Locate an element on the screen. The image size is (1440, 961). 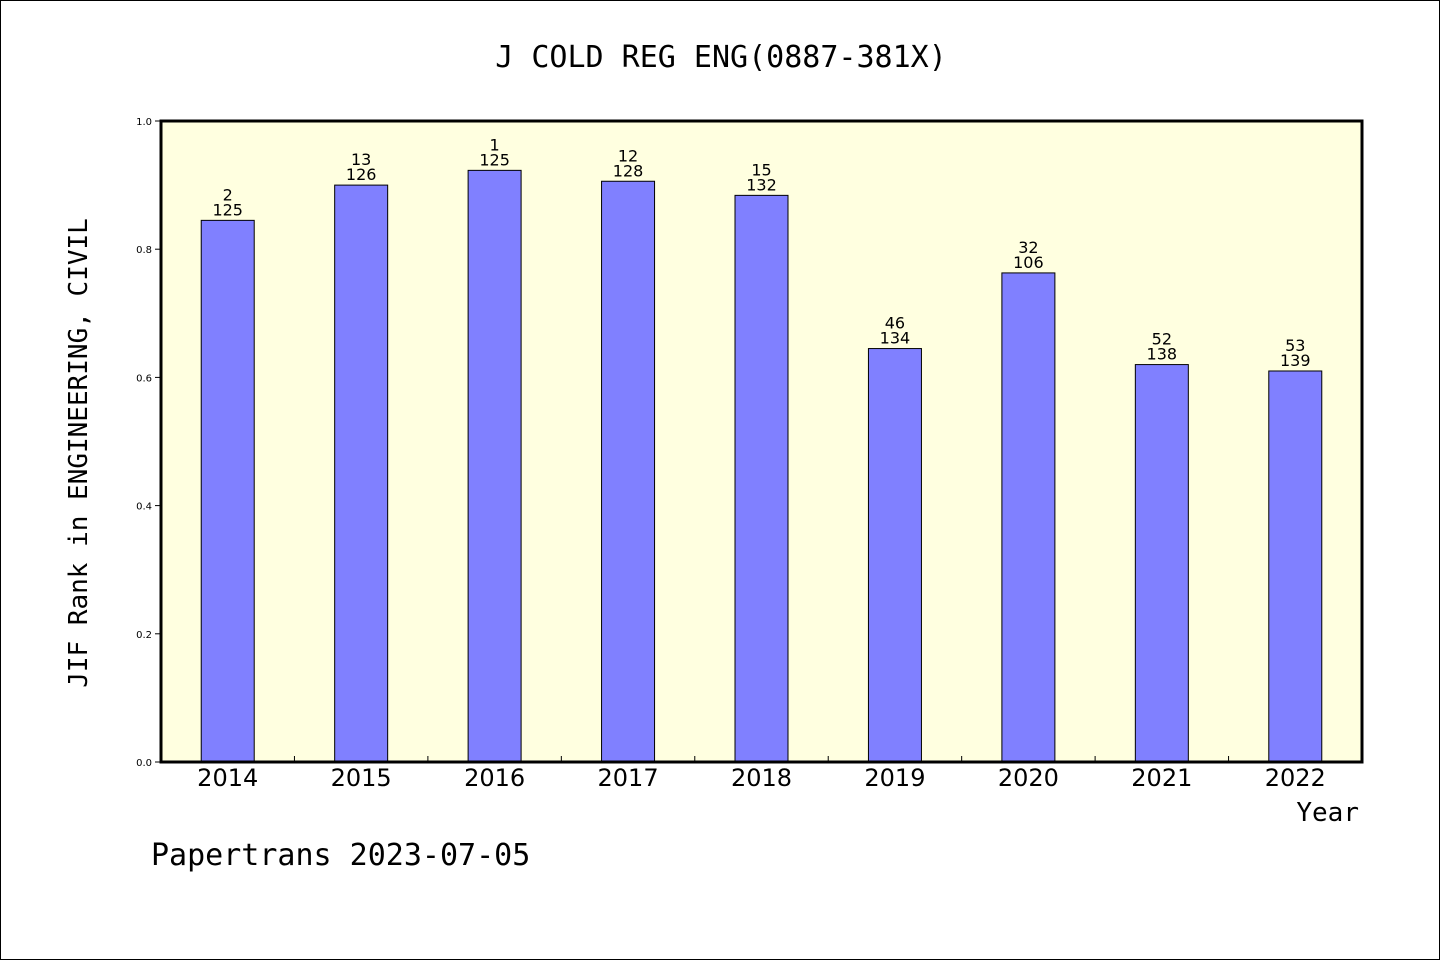
x-tick-label-2020: 2020 is located at coordinates (1028, 778).